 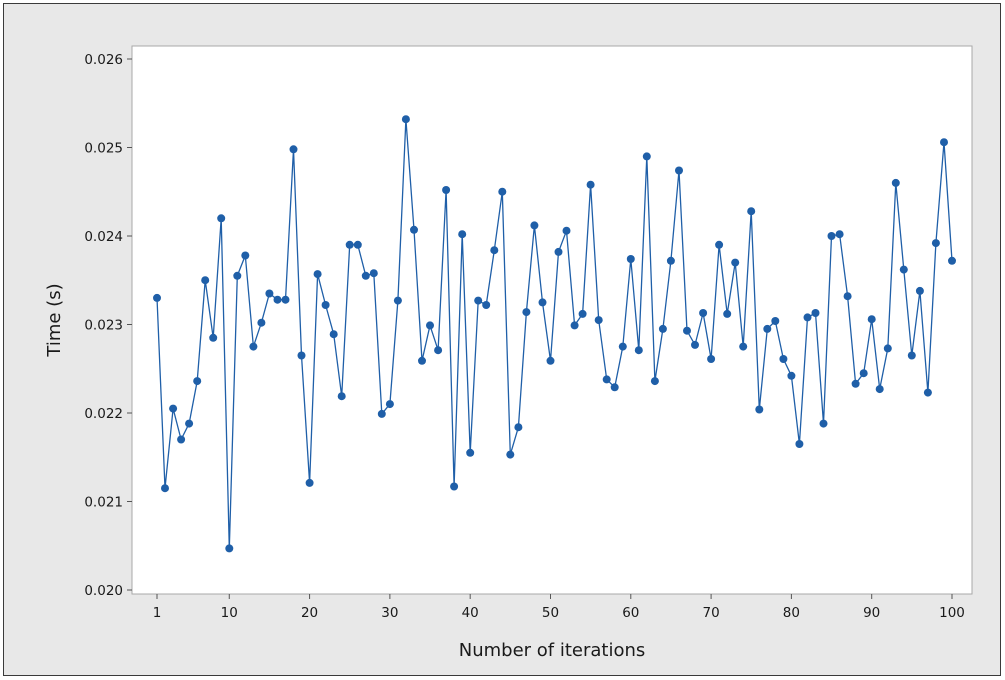 I want to click on x-tick-label: 100, so click(x=952, y=613).